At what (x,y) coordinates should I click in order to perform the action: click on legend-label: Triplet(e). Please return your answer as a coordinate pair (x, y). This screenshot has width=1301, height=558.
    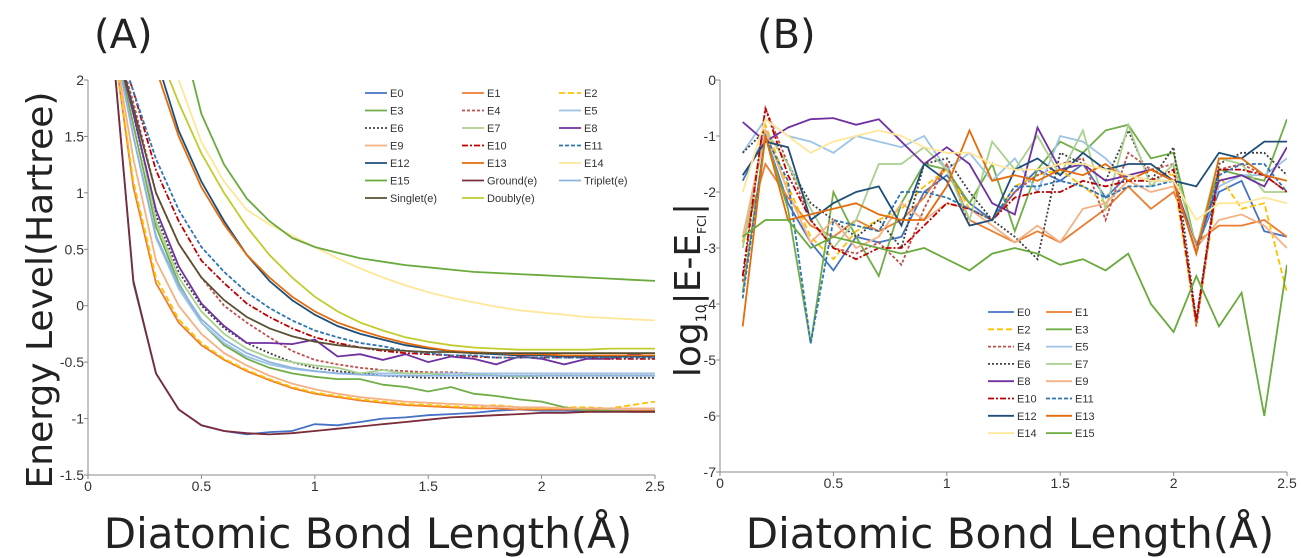
    Looking at the image, I should click on (606, 182).